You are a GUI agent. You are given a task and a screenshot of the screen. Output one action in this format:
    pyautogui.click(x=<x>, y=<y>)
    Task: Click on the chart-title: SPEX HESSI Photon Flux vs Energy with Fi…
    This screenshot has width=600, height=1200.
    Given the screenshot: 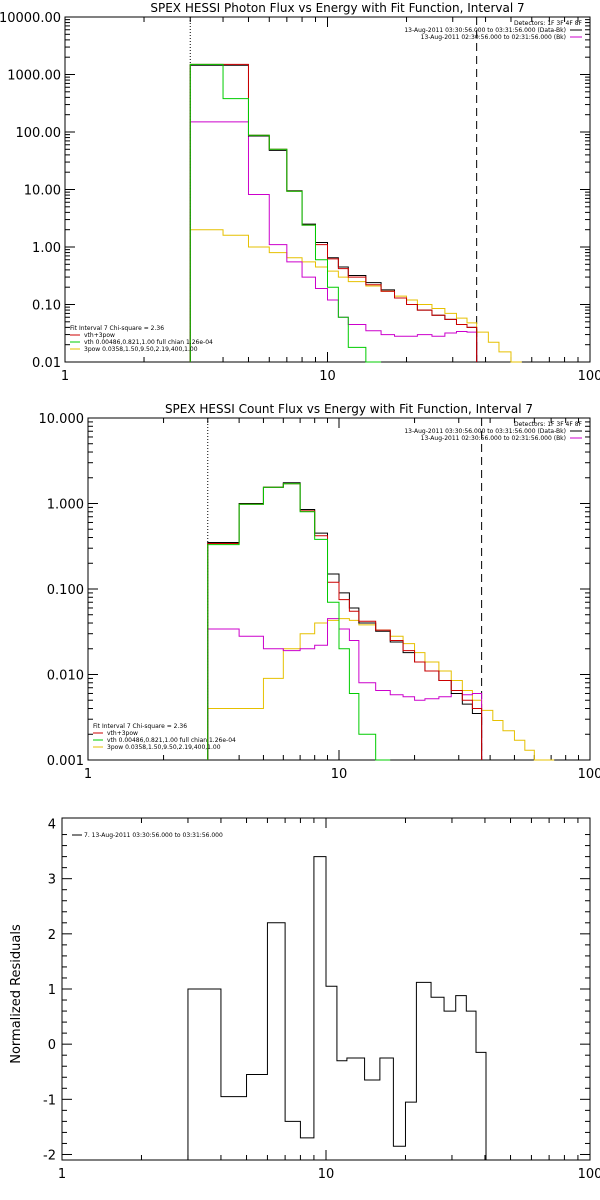 What is the action you would take?
    pyautogui.click(x=337, y=8)
    